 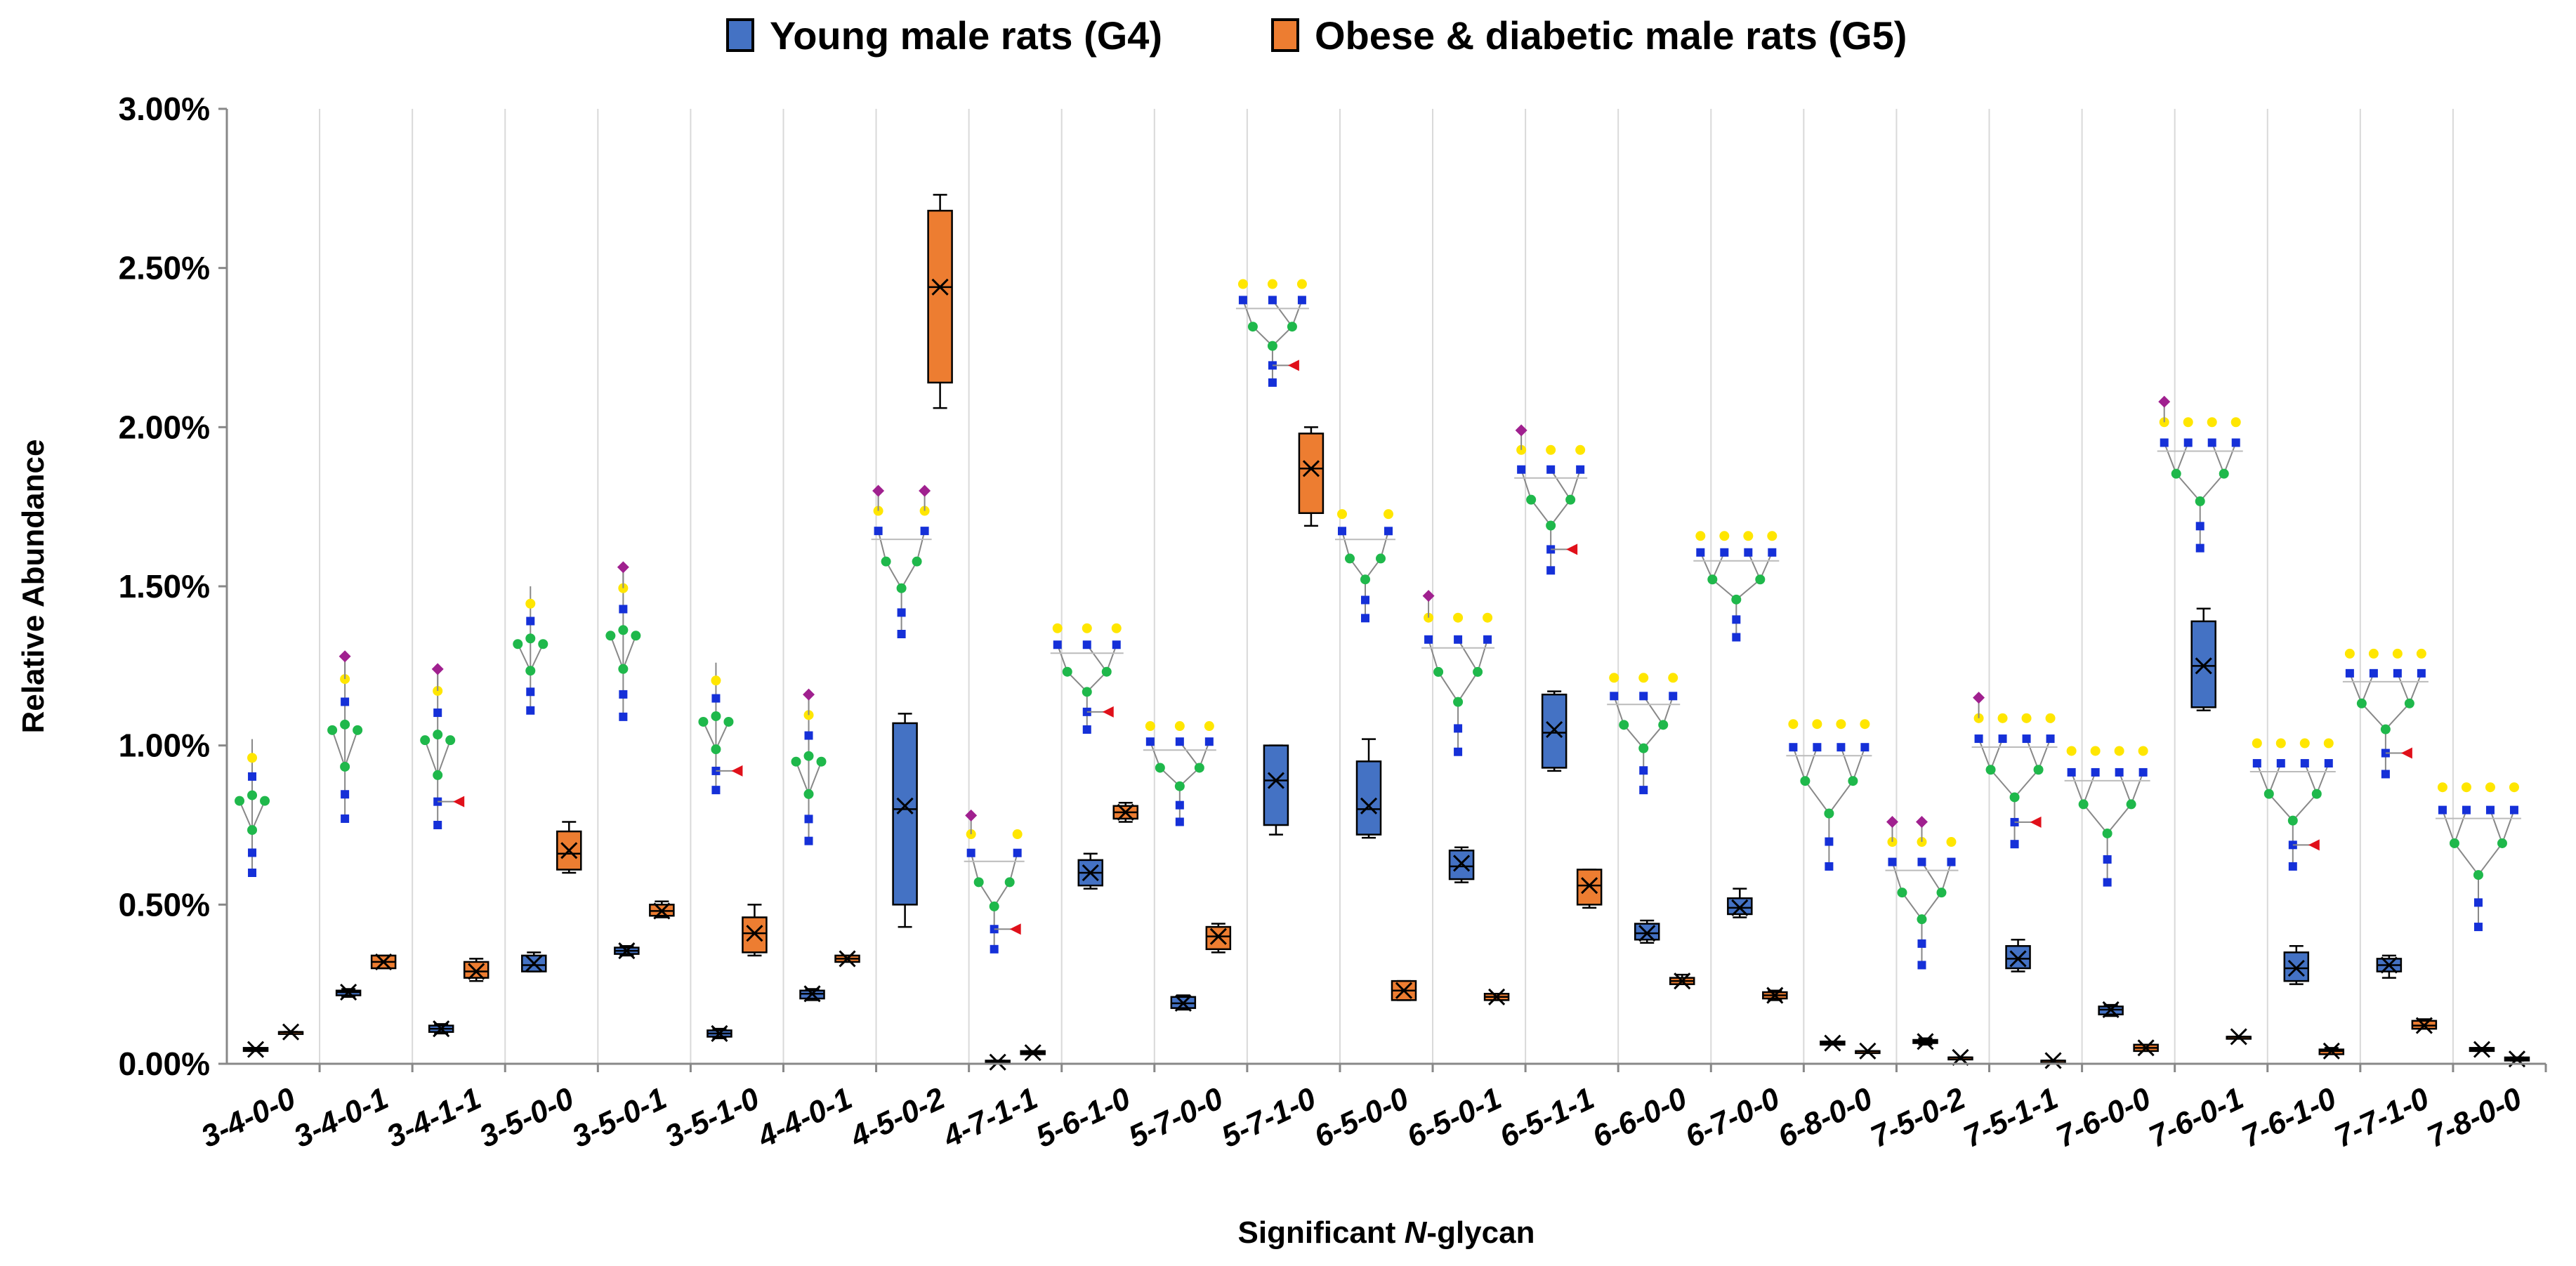 I want to click on legend-label-g5: Obese & diabetic male rats (G5), so click(x=1611, y=35).